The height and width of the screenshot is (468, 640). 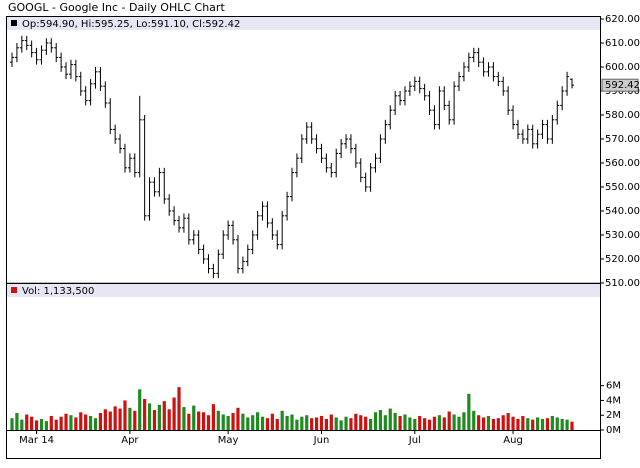 I want to click on last-price-label: 592.42, so click(x=622, y=85).